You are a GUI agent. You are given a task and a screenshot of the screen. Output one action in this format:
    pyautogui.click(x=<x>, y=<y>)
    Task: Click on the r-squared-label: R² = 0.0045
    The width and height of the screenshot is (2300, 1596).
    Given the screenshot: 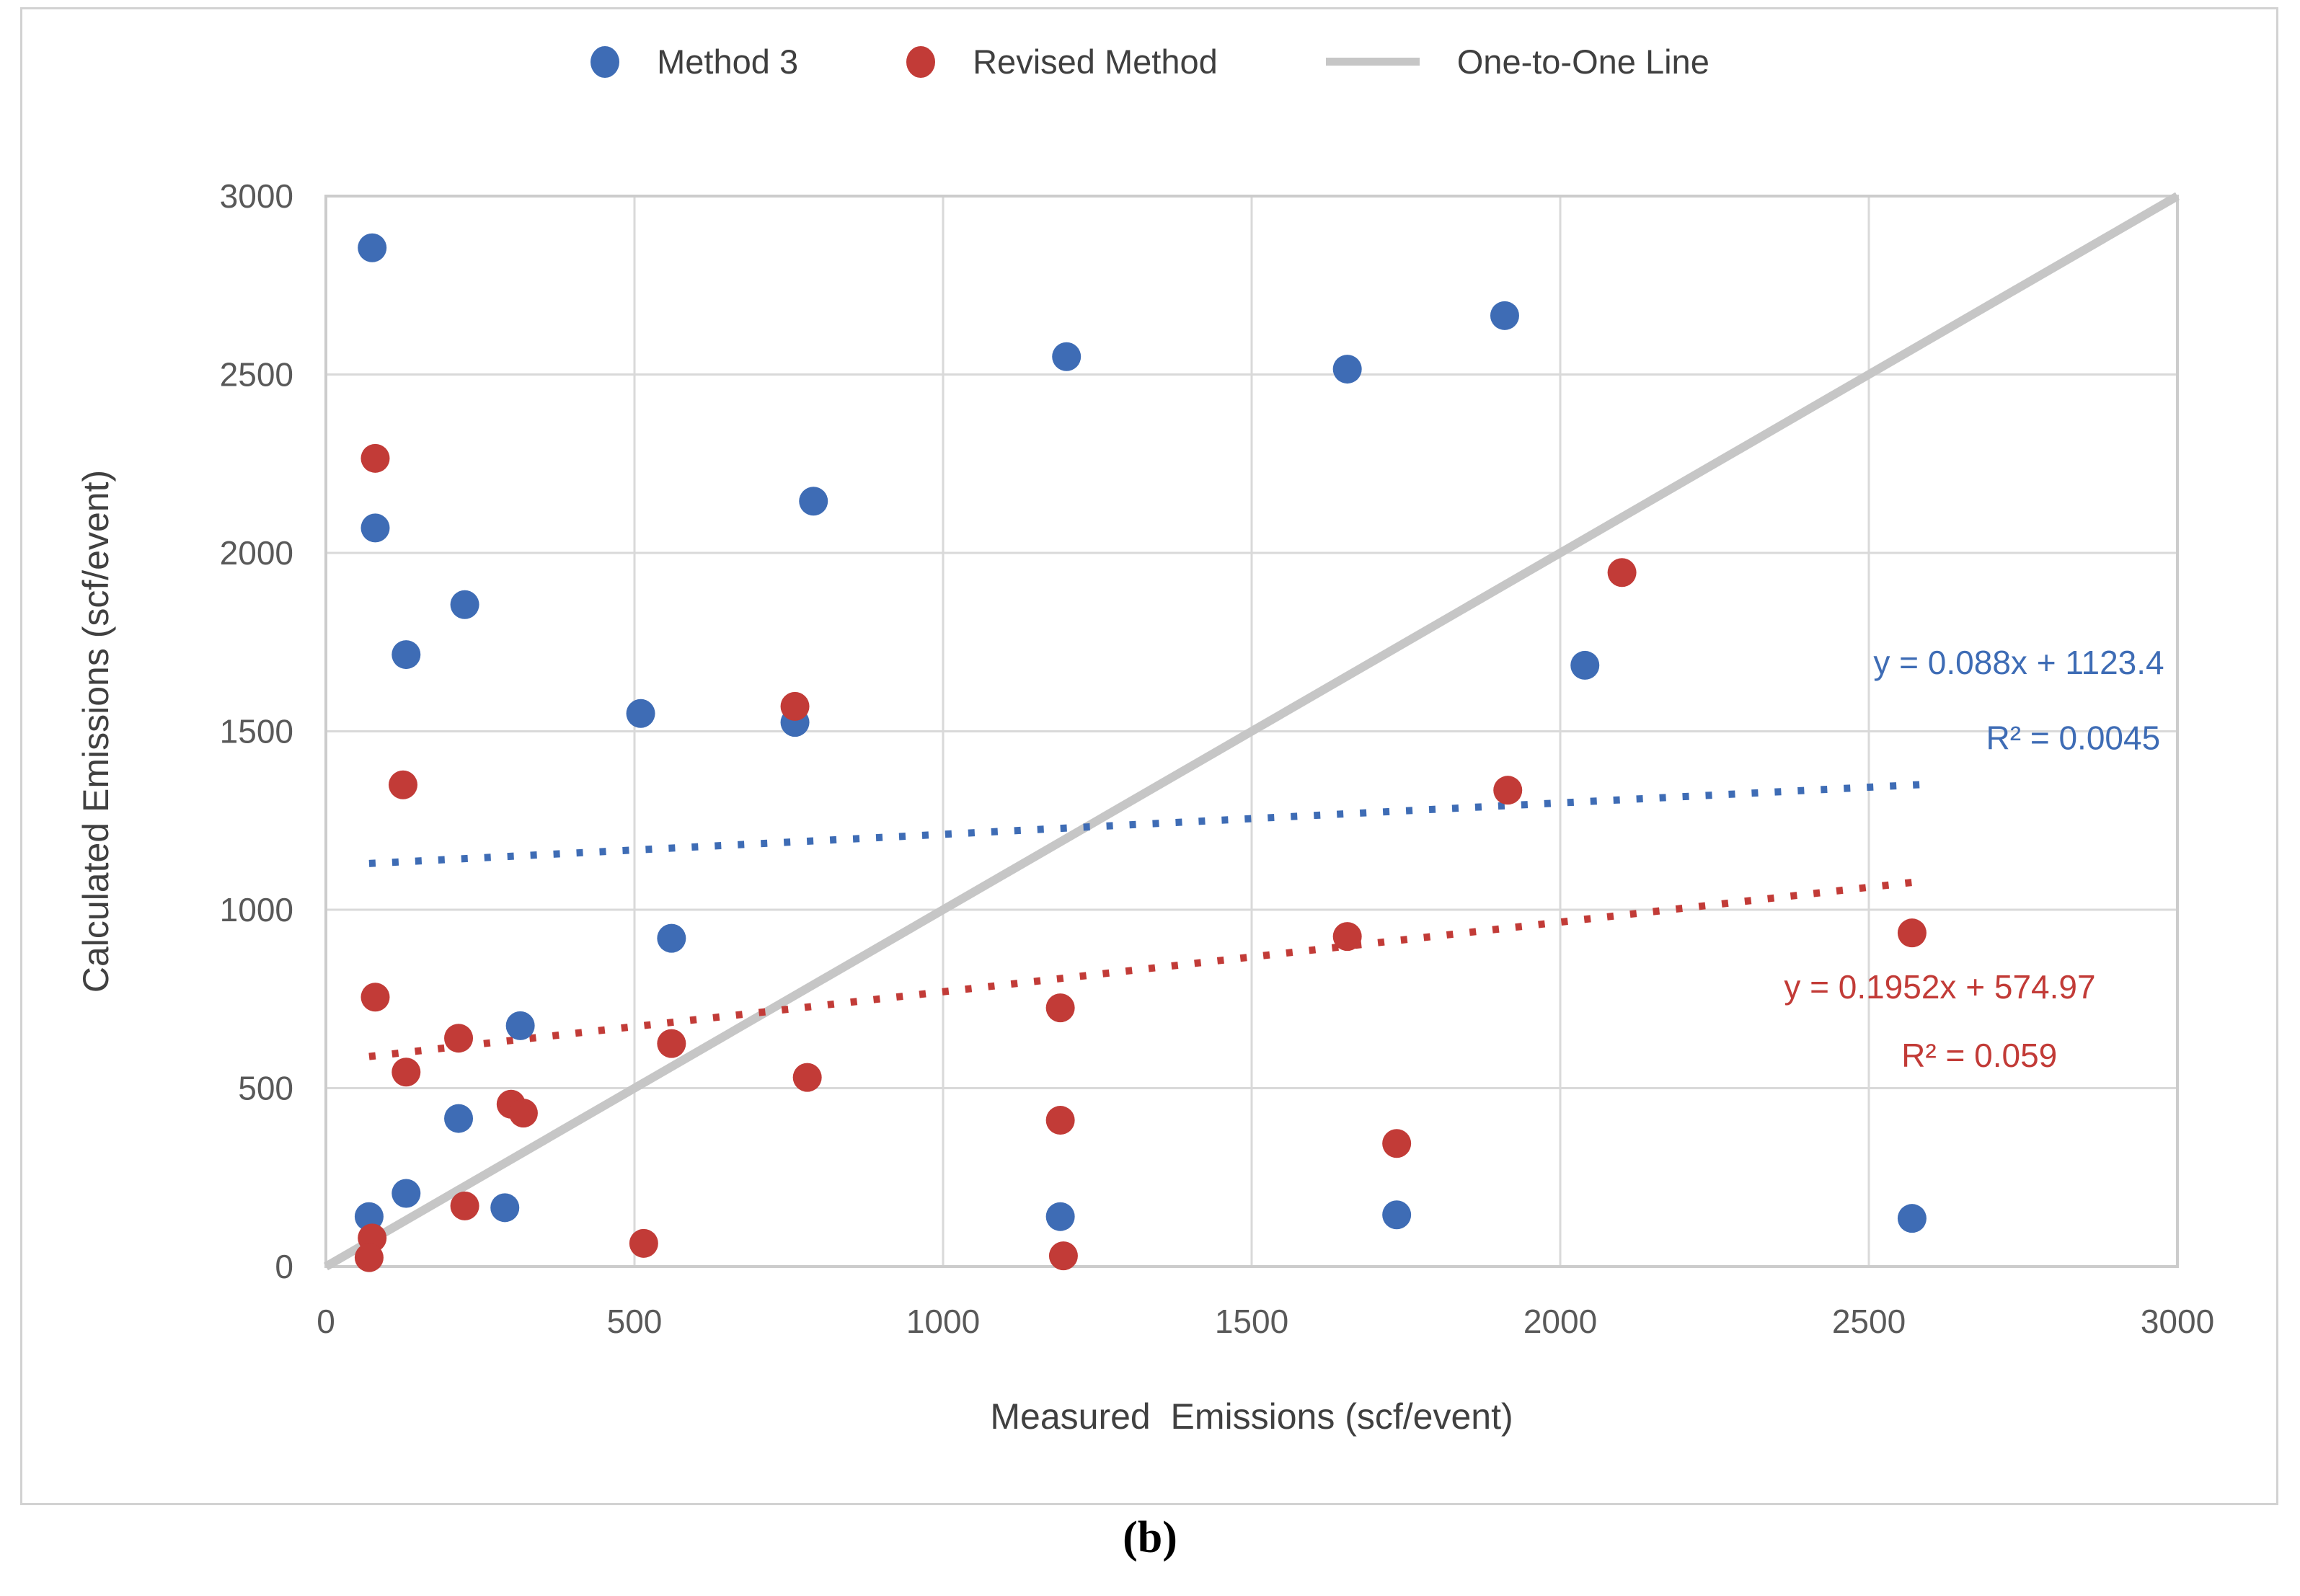 What is the action you would take?
    pyautogui.click(x=2073, y=738)
    